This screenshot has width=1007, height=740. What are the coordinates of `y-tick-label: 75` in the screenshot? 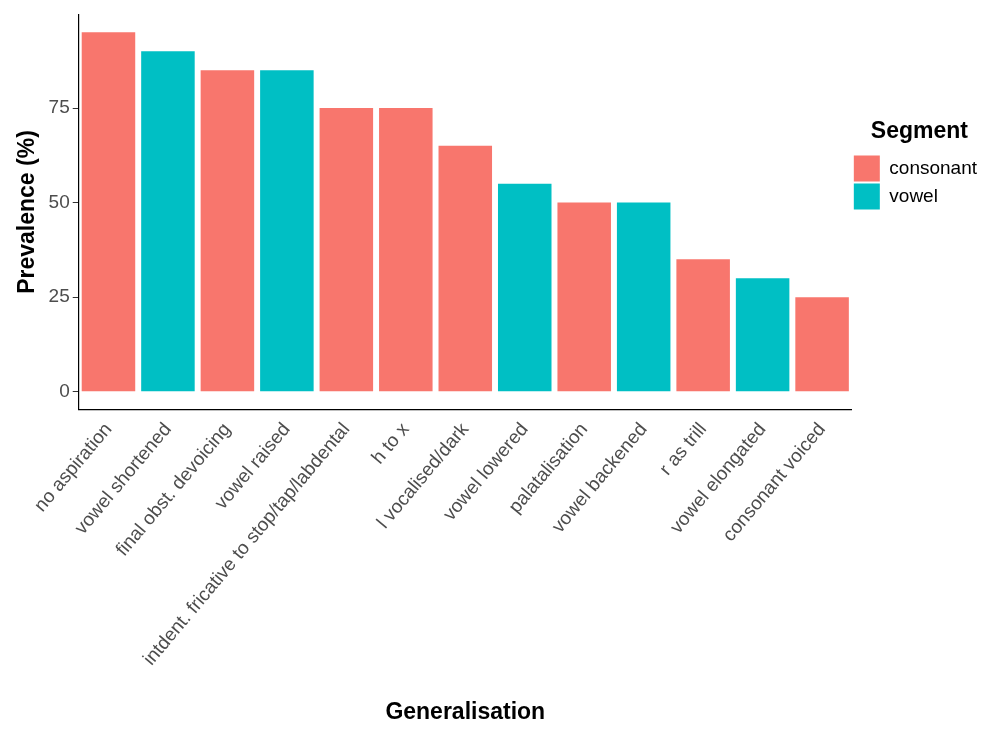 It's located at (59, 107).